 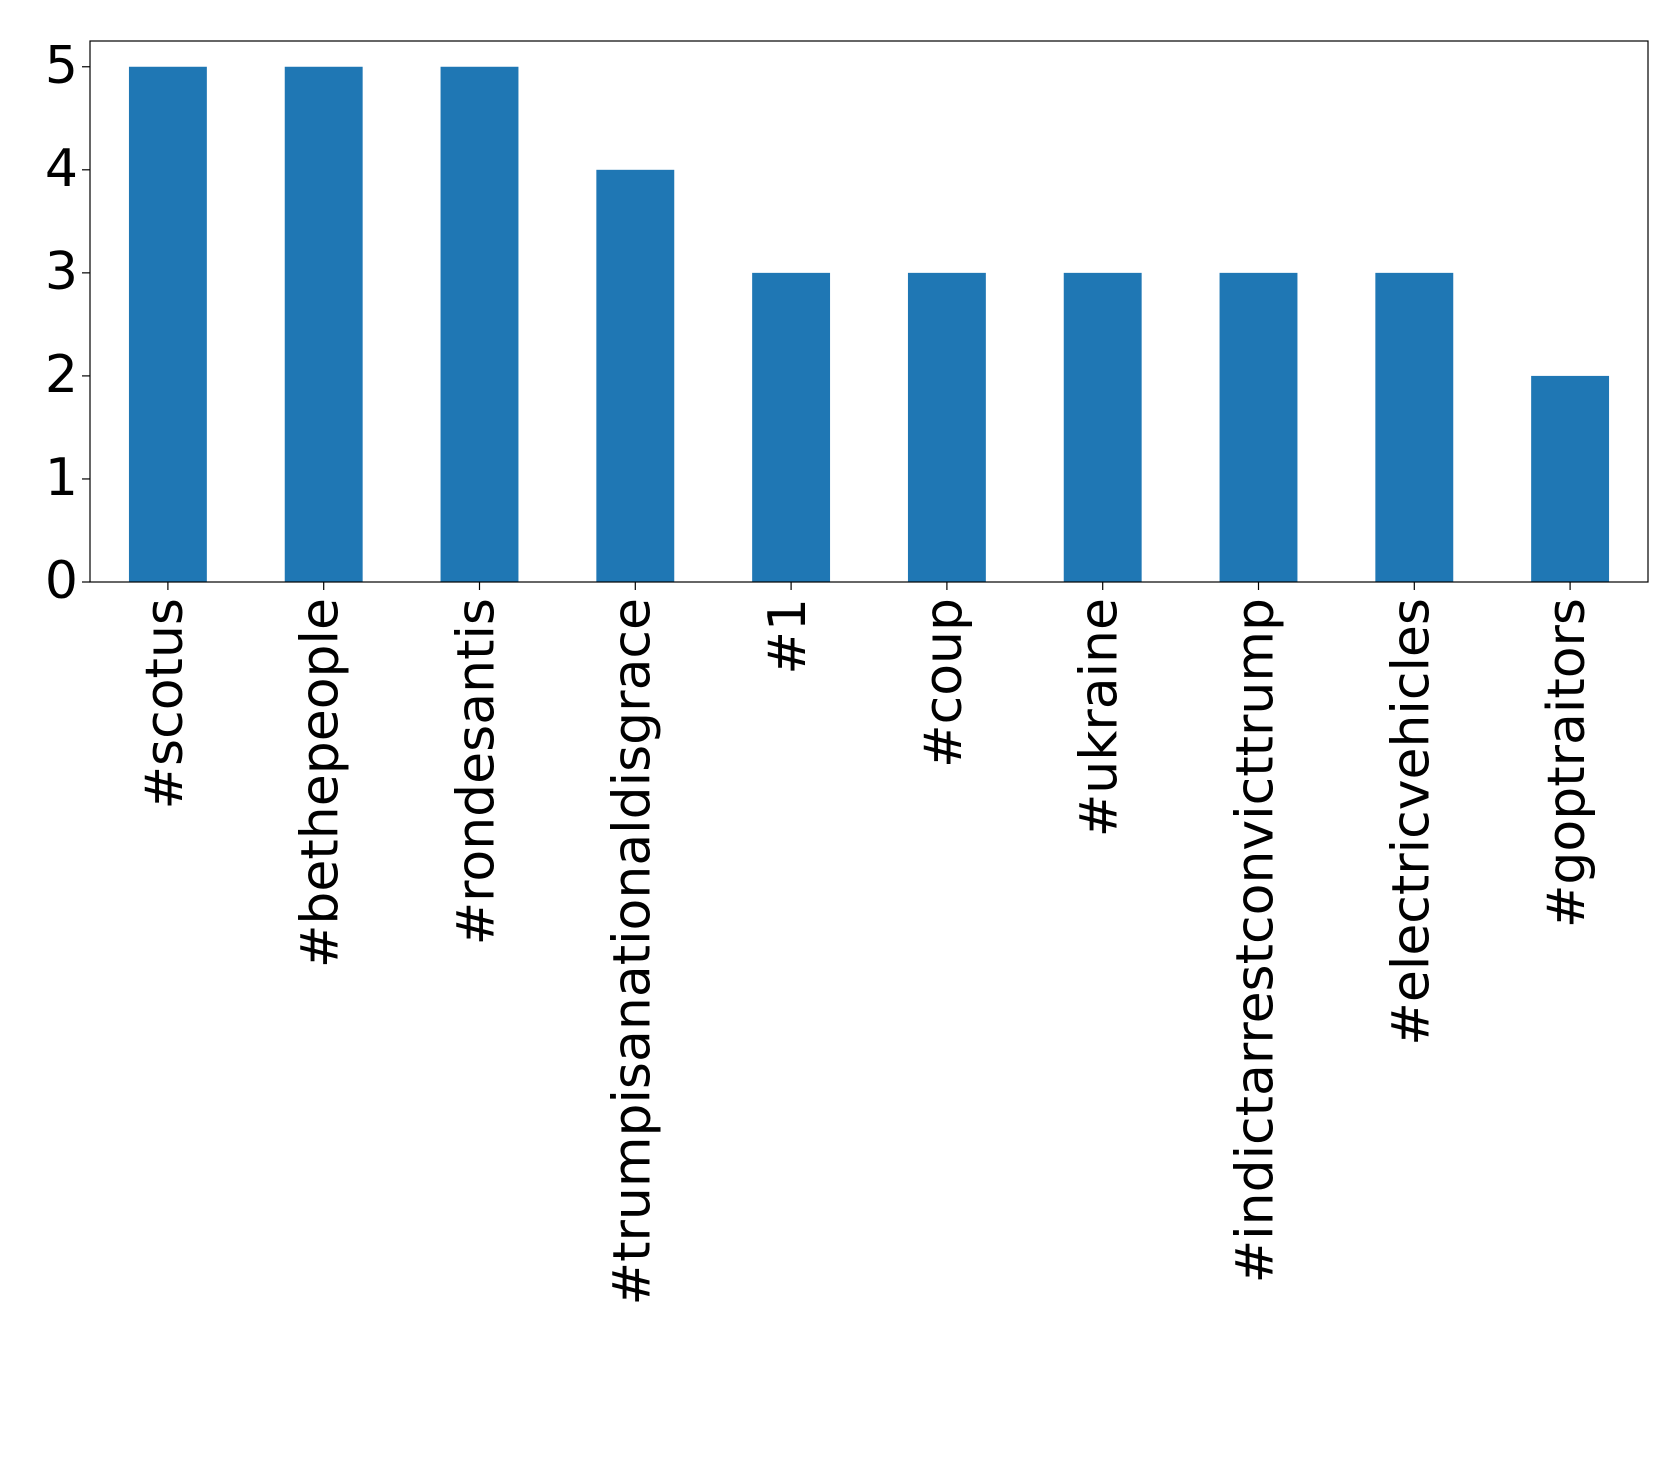 What do you see at coordinates (165, 704) in the screenshot?
I see `x-tick-label: #scotus` at bounding box center [165, 704].